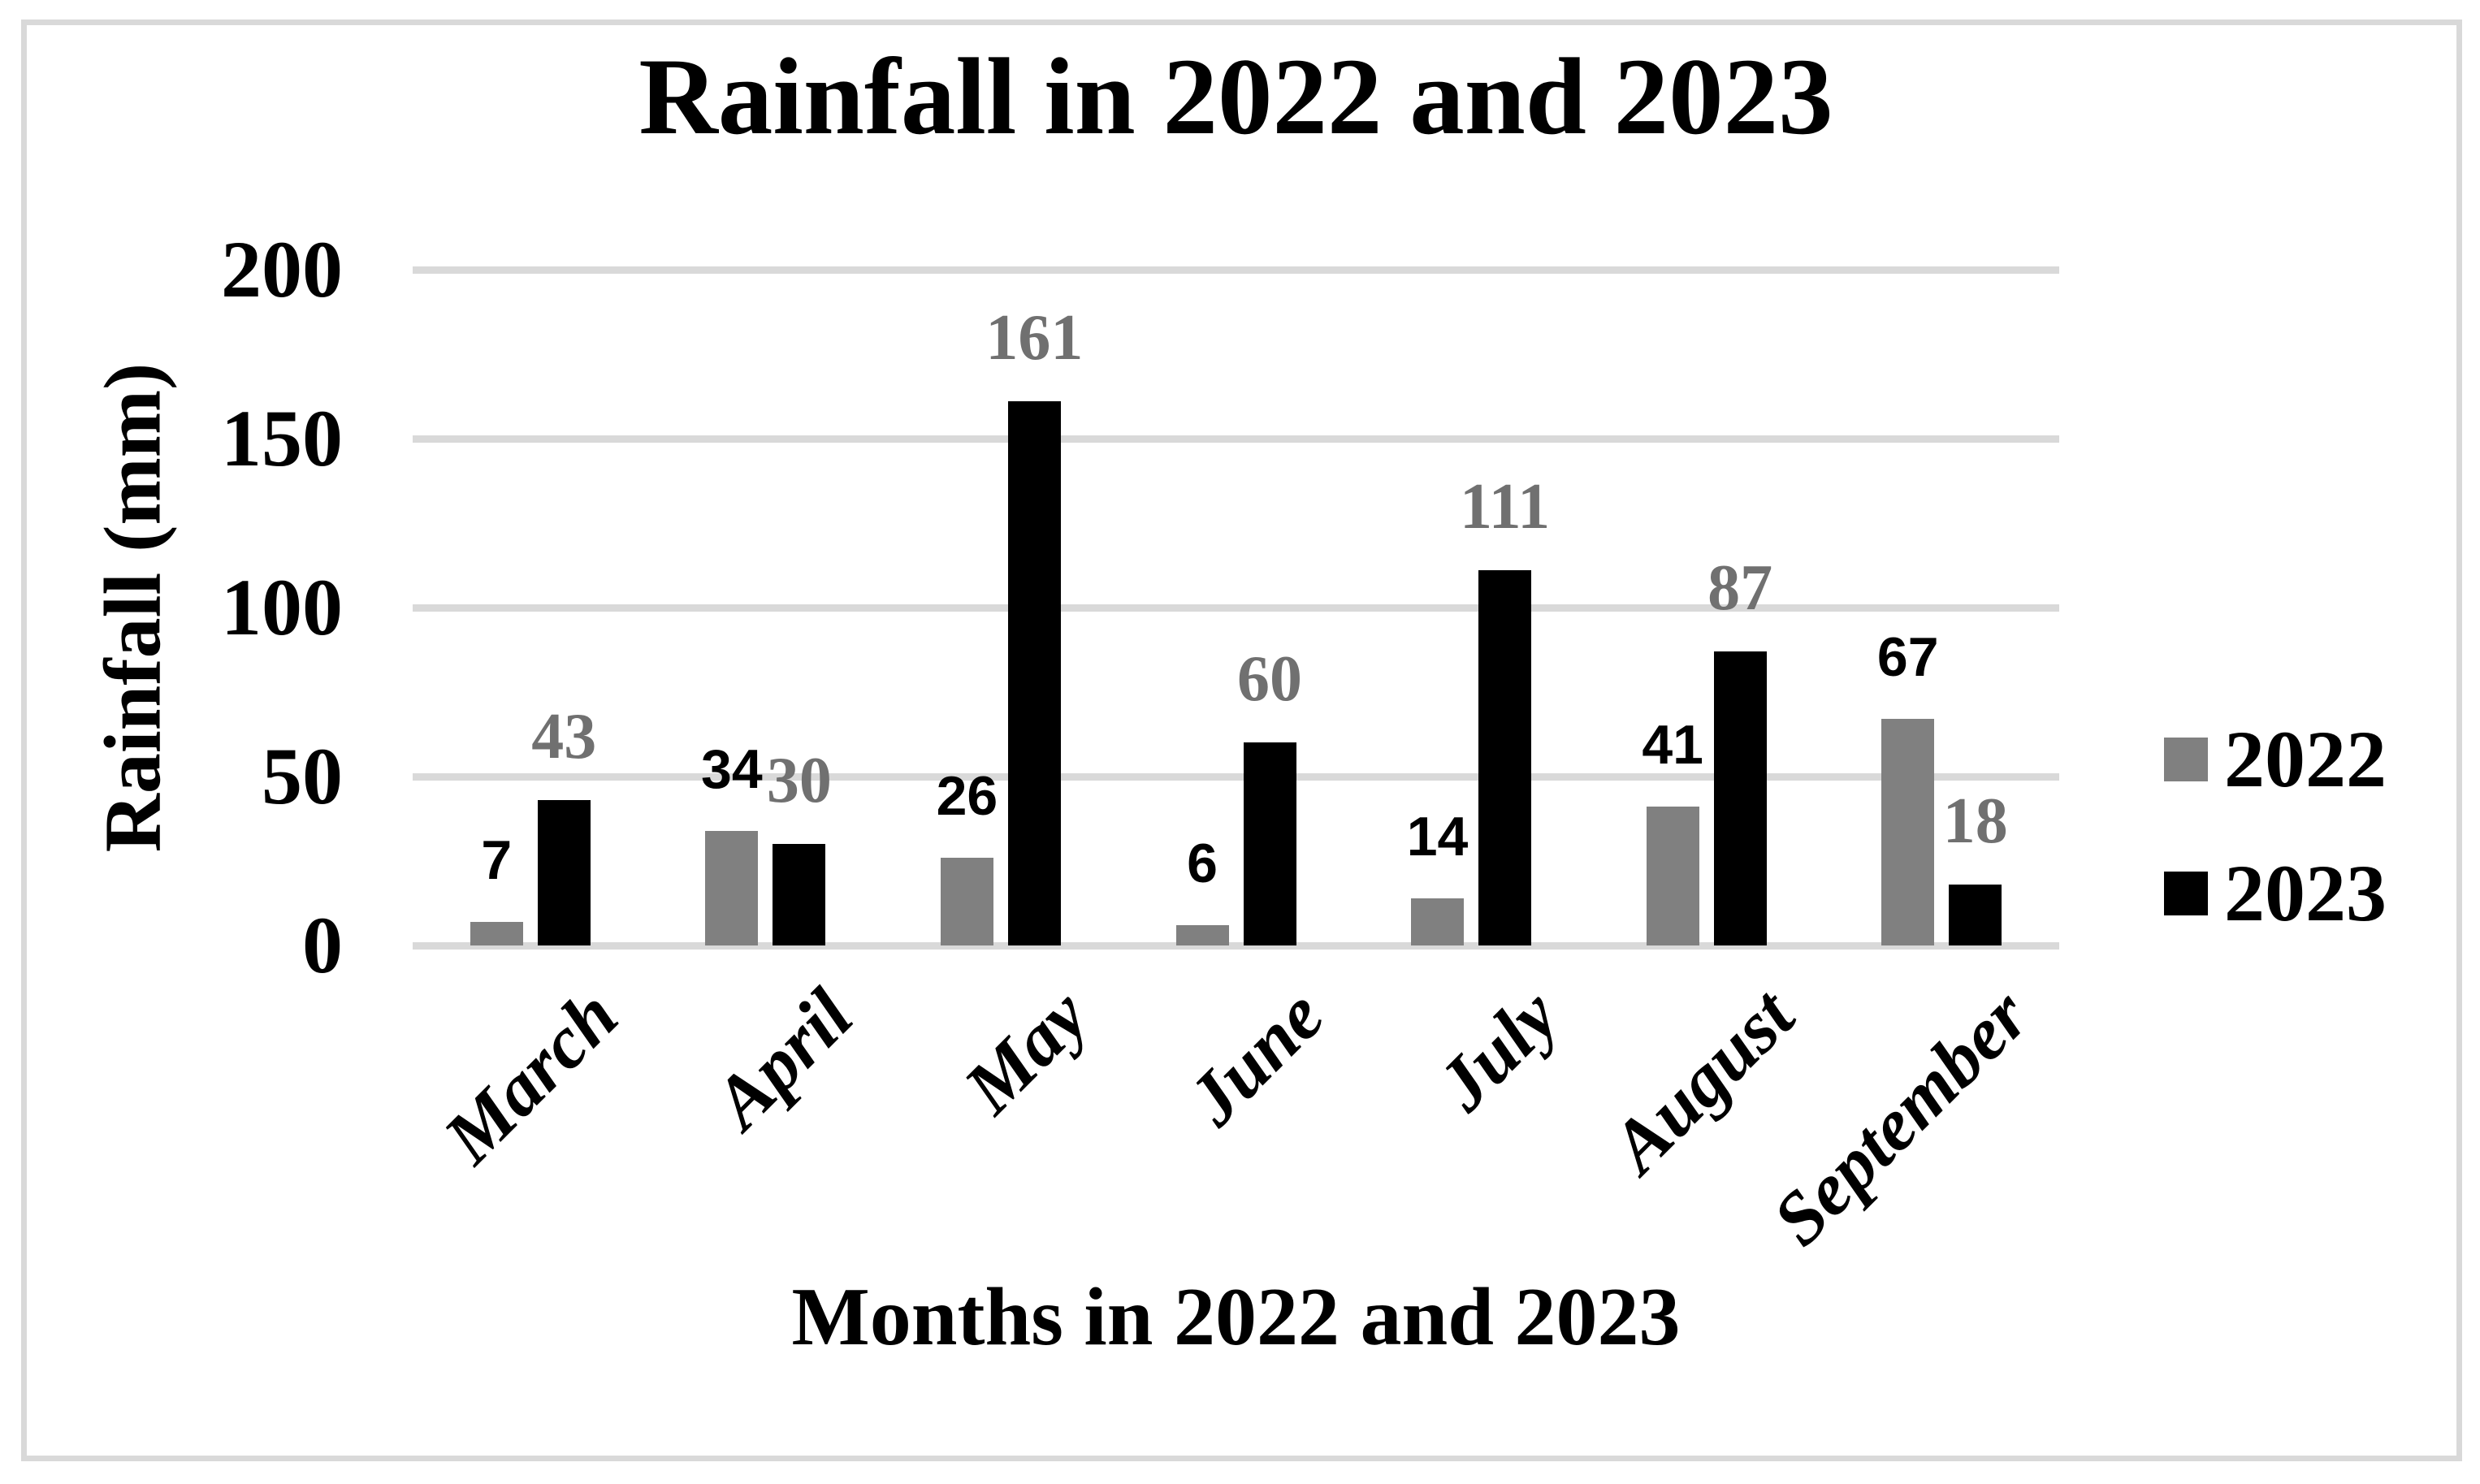 The height and width of the screenshot is (1484, 2480). I want to click on y-tick-label-50: 50, so click(302, 776).